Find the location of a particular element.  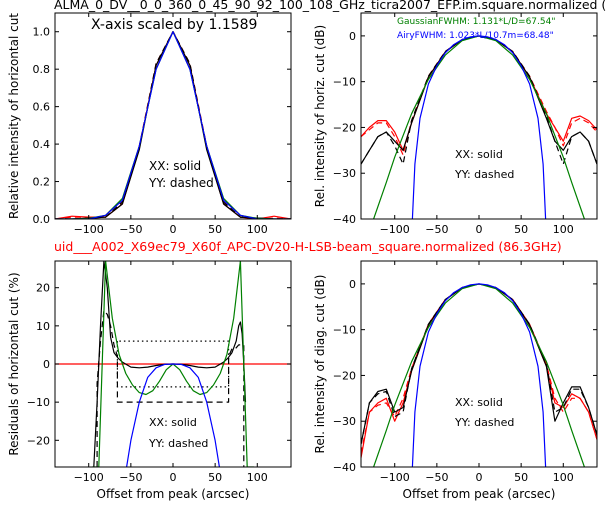

y-tick-label: 0.8 is located at coordinates (42, 69).